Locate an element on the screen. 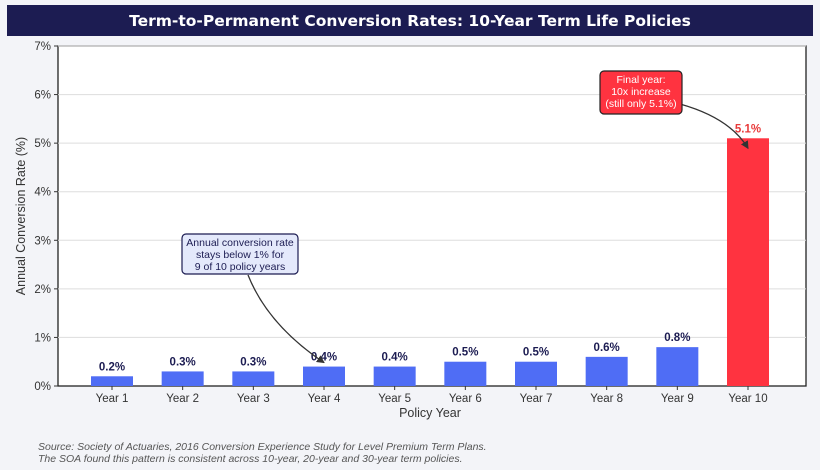  y-axis-label: Annual Conversion Rate (%) is located at coordinates (21, 216).